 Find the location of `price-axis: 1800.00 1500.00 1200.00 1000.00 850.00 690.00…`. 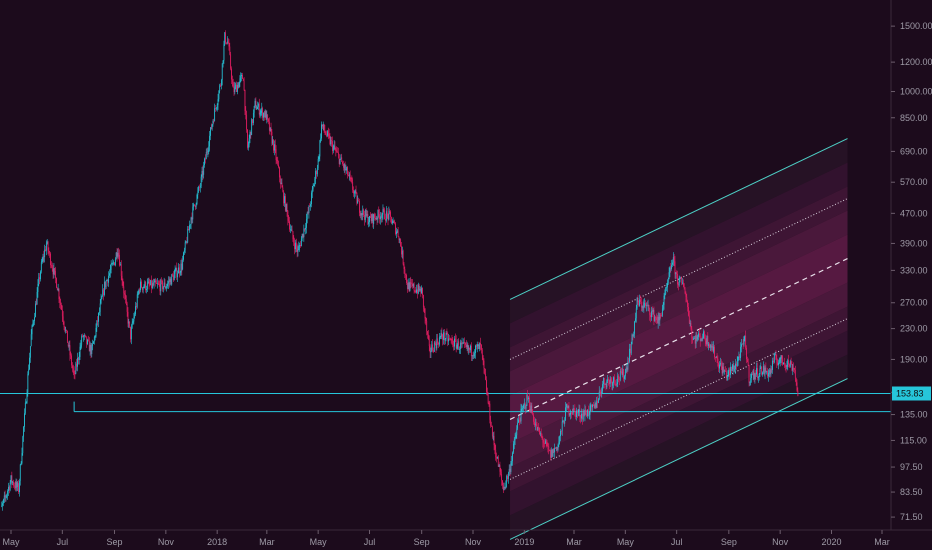

price-axis: 1800.00 1500.00 1200.00 1000.00 850.00 690.00… is located at coordinates (911, 261).